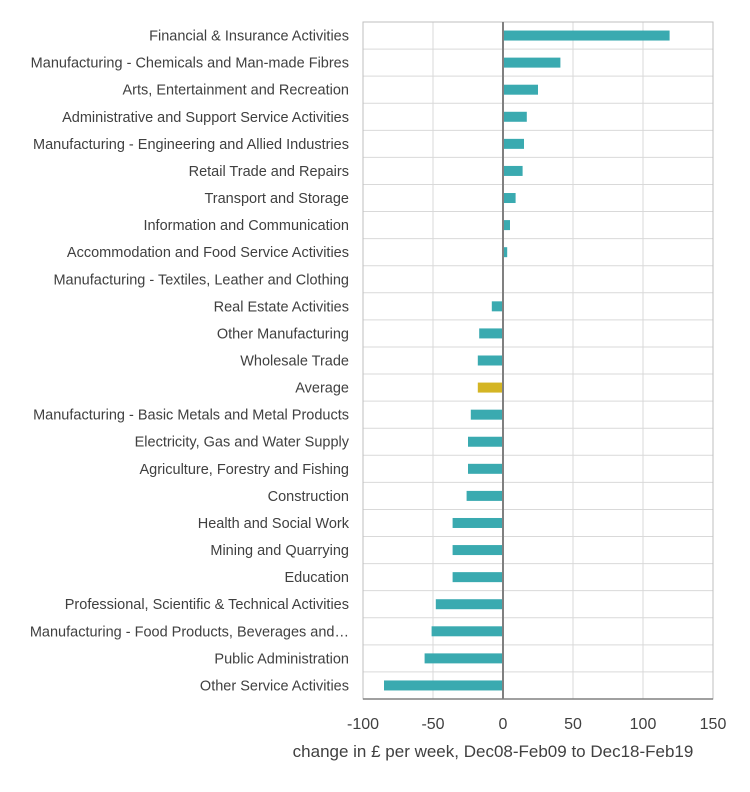 This screenshot has width=750, height=792. What do you see at coordinates (249, 37) in the screenshot?
I see `category-label: Financial & Insurance Activities` at bounding box center [249, 37].